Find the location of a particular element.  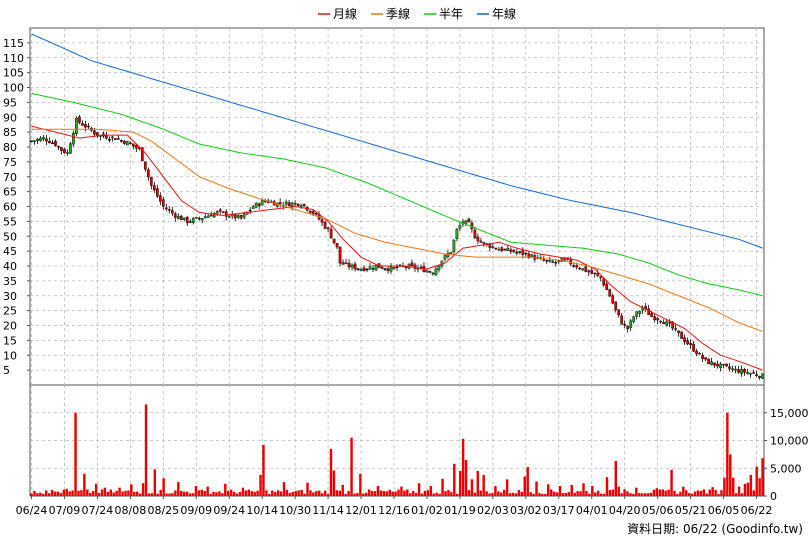

price-y-tick-label: 75 is located at coordinates (10, 162).